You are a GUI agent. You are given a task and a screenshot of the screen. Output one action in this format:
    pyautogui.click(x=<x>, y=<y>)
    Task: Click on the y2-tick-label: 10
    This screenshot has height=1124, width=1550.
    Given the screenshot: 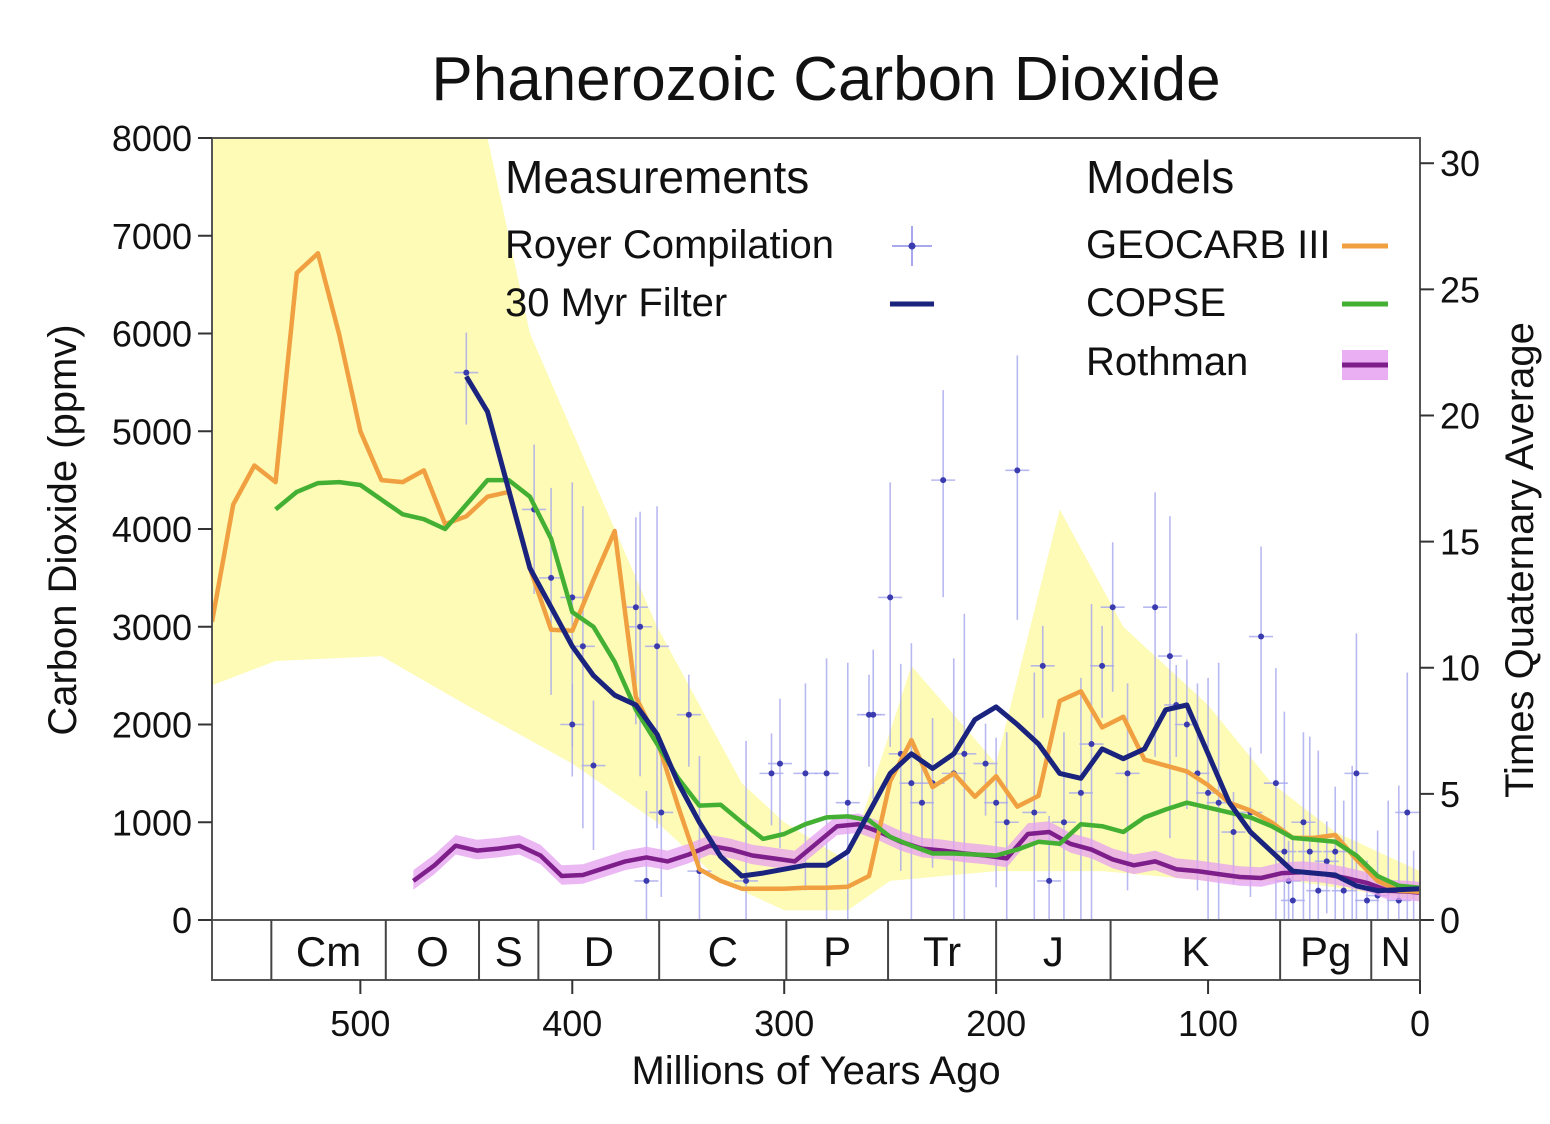 What is the action you would take?
    pyautogui.click(x=1460, y=668)
    